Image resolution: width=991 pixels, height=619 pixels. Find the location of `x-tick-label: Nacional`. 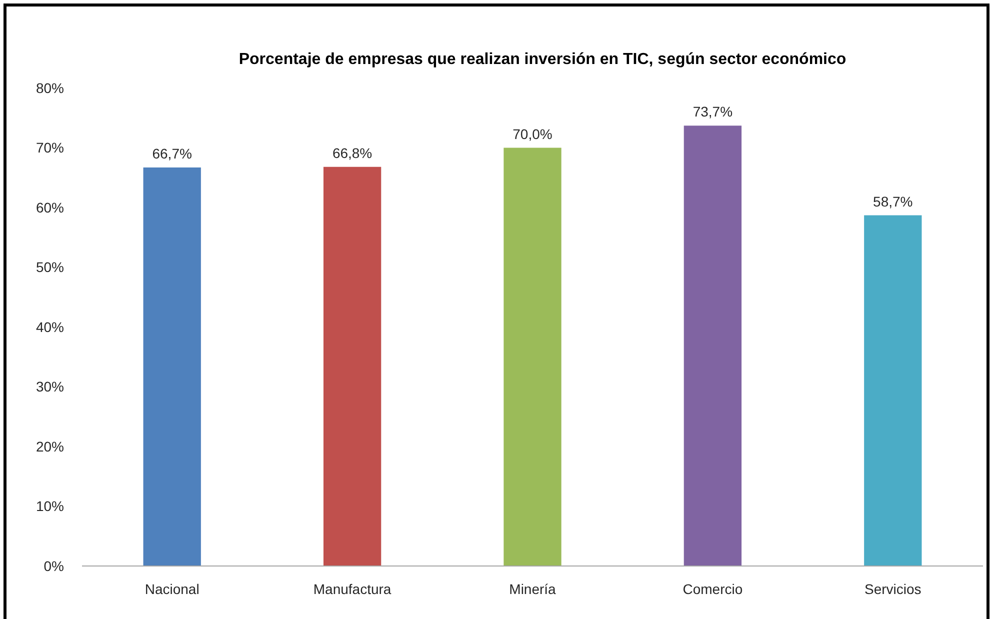

x-tick-label: Nacional is located at coordinates (172, 589).